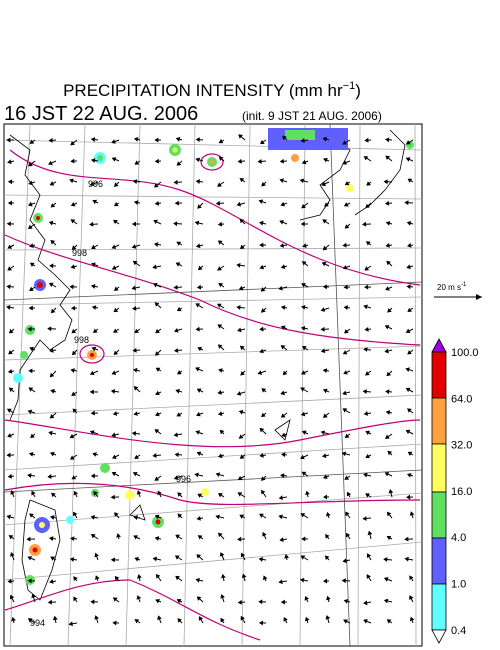 This screenshot has width=500, height=650. I want to click on colorbar-label: 16.0, so click(461, 492).